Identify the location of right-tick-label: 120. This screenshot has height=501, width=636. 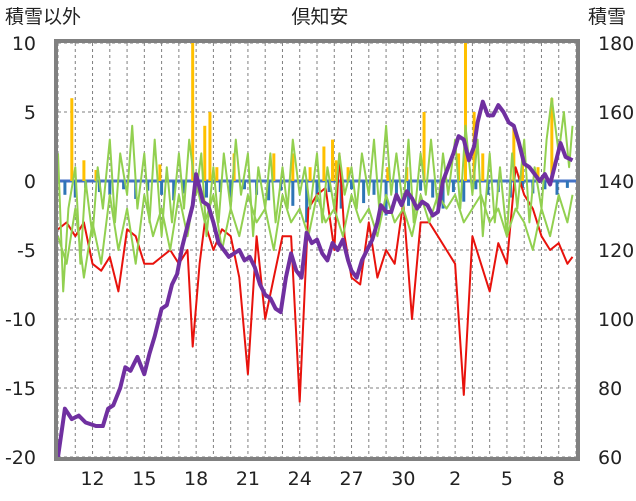
(616, 251).